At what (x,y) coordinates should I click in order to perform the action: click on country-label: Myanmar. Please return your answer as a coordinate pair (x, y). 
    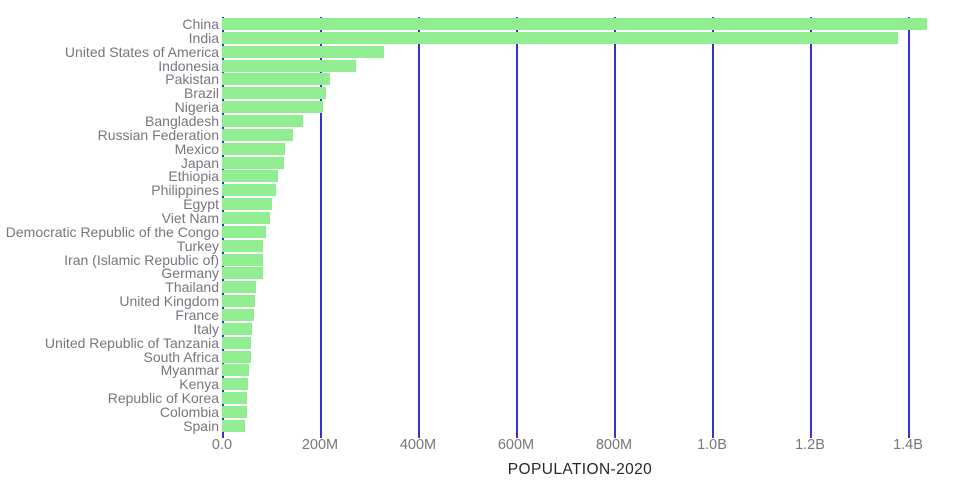
    Looking at the image, I should click on (111, 370).